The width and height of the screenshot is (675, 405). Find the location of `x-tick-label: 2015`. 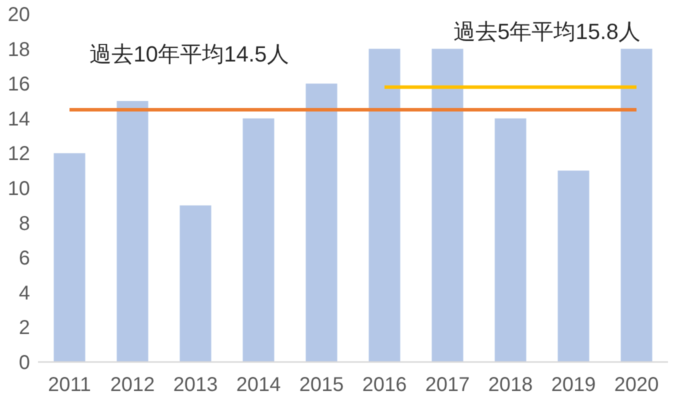

x-tick-label: 2015 is located at coordinates (321, 385).